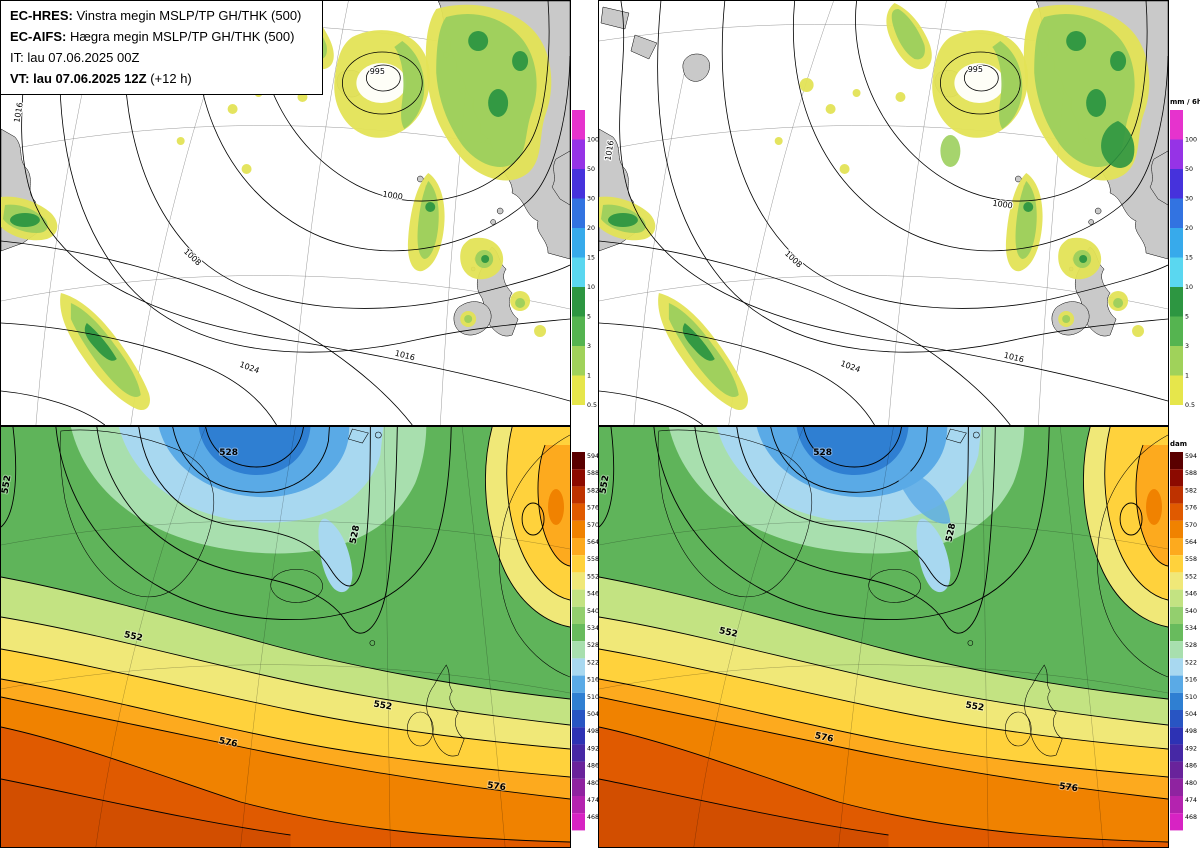 The image size is (1200, 848). What do you see at coordinates (923, 495) in the screenshot?
I see `model-difference-field` at bounding box center [923, 495].